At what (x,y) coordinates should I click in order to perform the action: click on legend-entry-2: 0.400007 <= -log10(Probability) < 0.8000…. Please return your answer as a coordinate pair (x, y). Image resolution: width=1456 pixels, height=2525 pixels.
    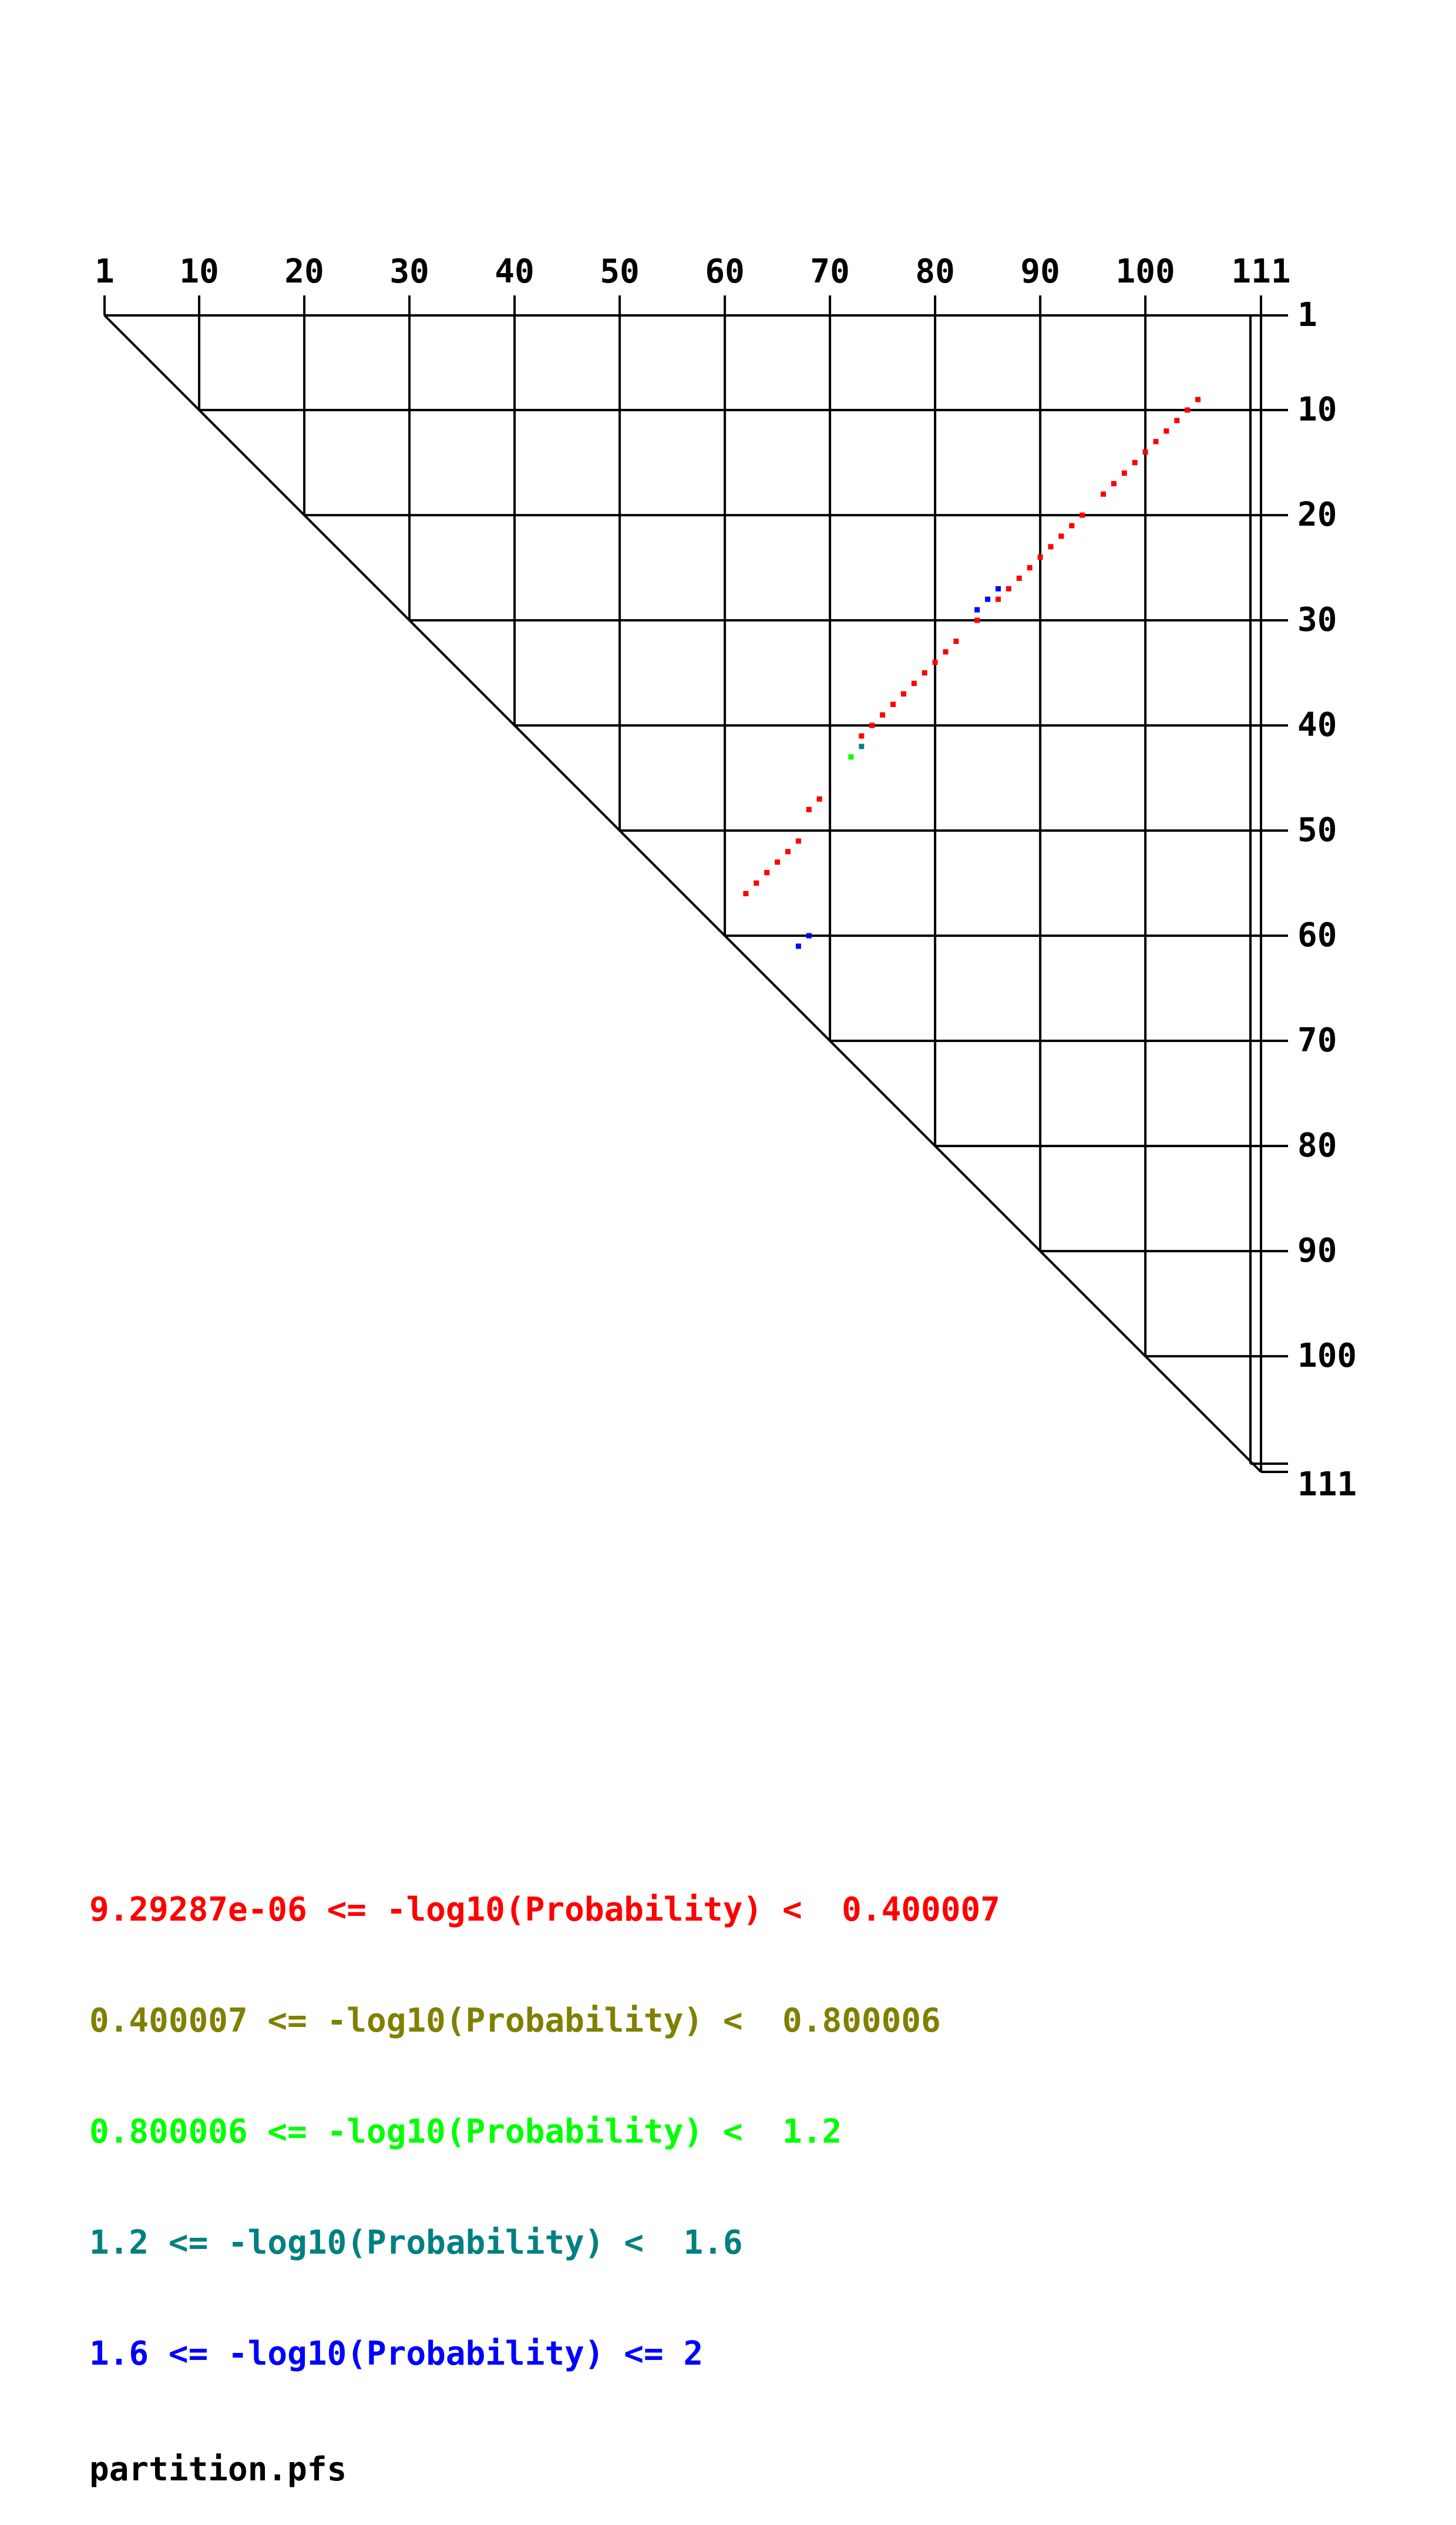
    Looking at the image, I should click on (515, 2021).